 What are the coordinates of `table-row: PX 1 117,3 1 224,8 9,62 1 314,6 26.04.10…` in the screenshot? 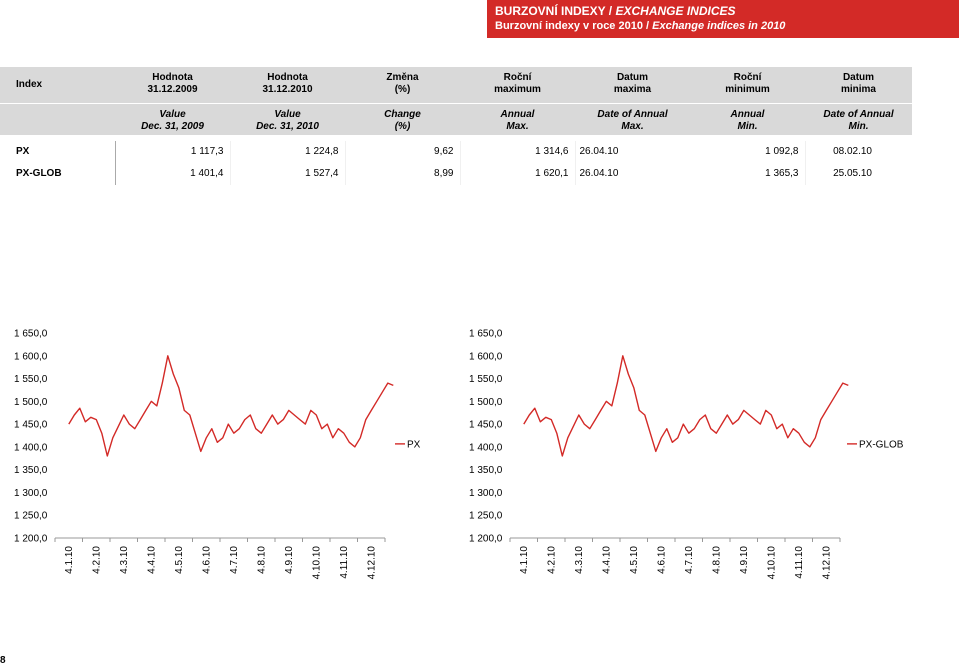 It's located at (456, 152).